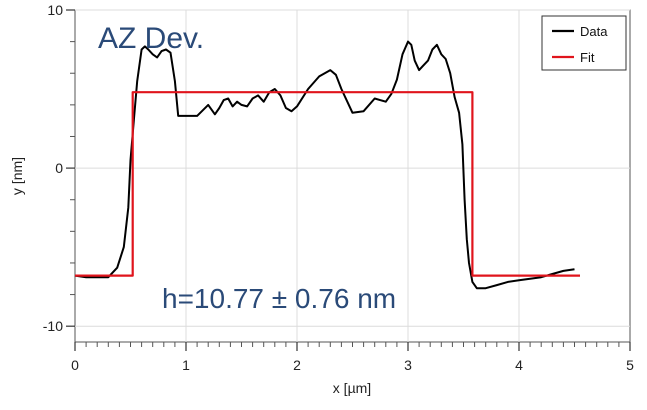 This screenshot has height=410, width=647. Describe the element at coordinates (75, 365) in the screenshot. I see `x-tick-label: 0` at that location.